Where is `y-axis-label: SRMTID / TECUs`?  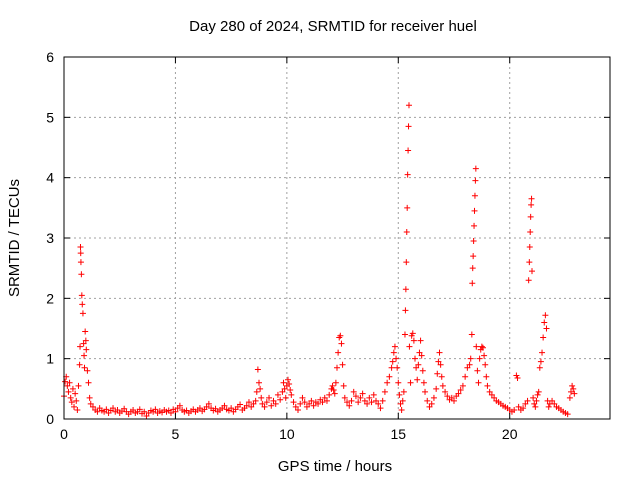 y-axis-label: SRMTID / TECUs is located at coordinates (14, 238).